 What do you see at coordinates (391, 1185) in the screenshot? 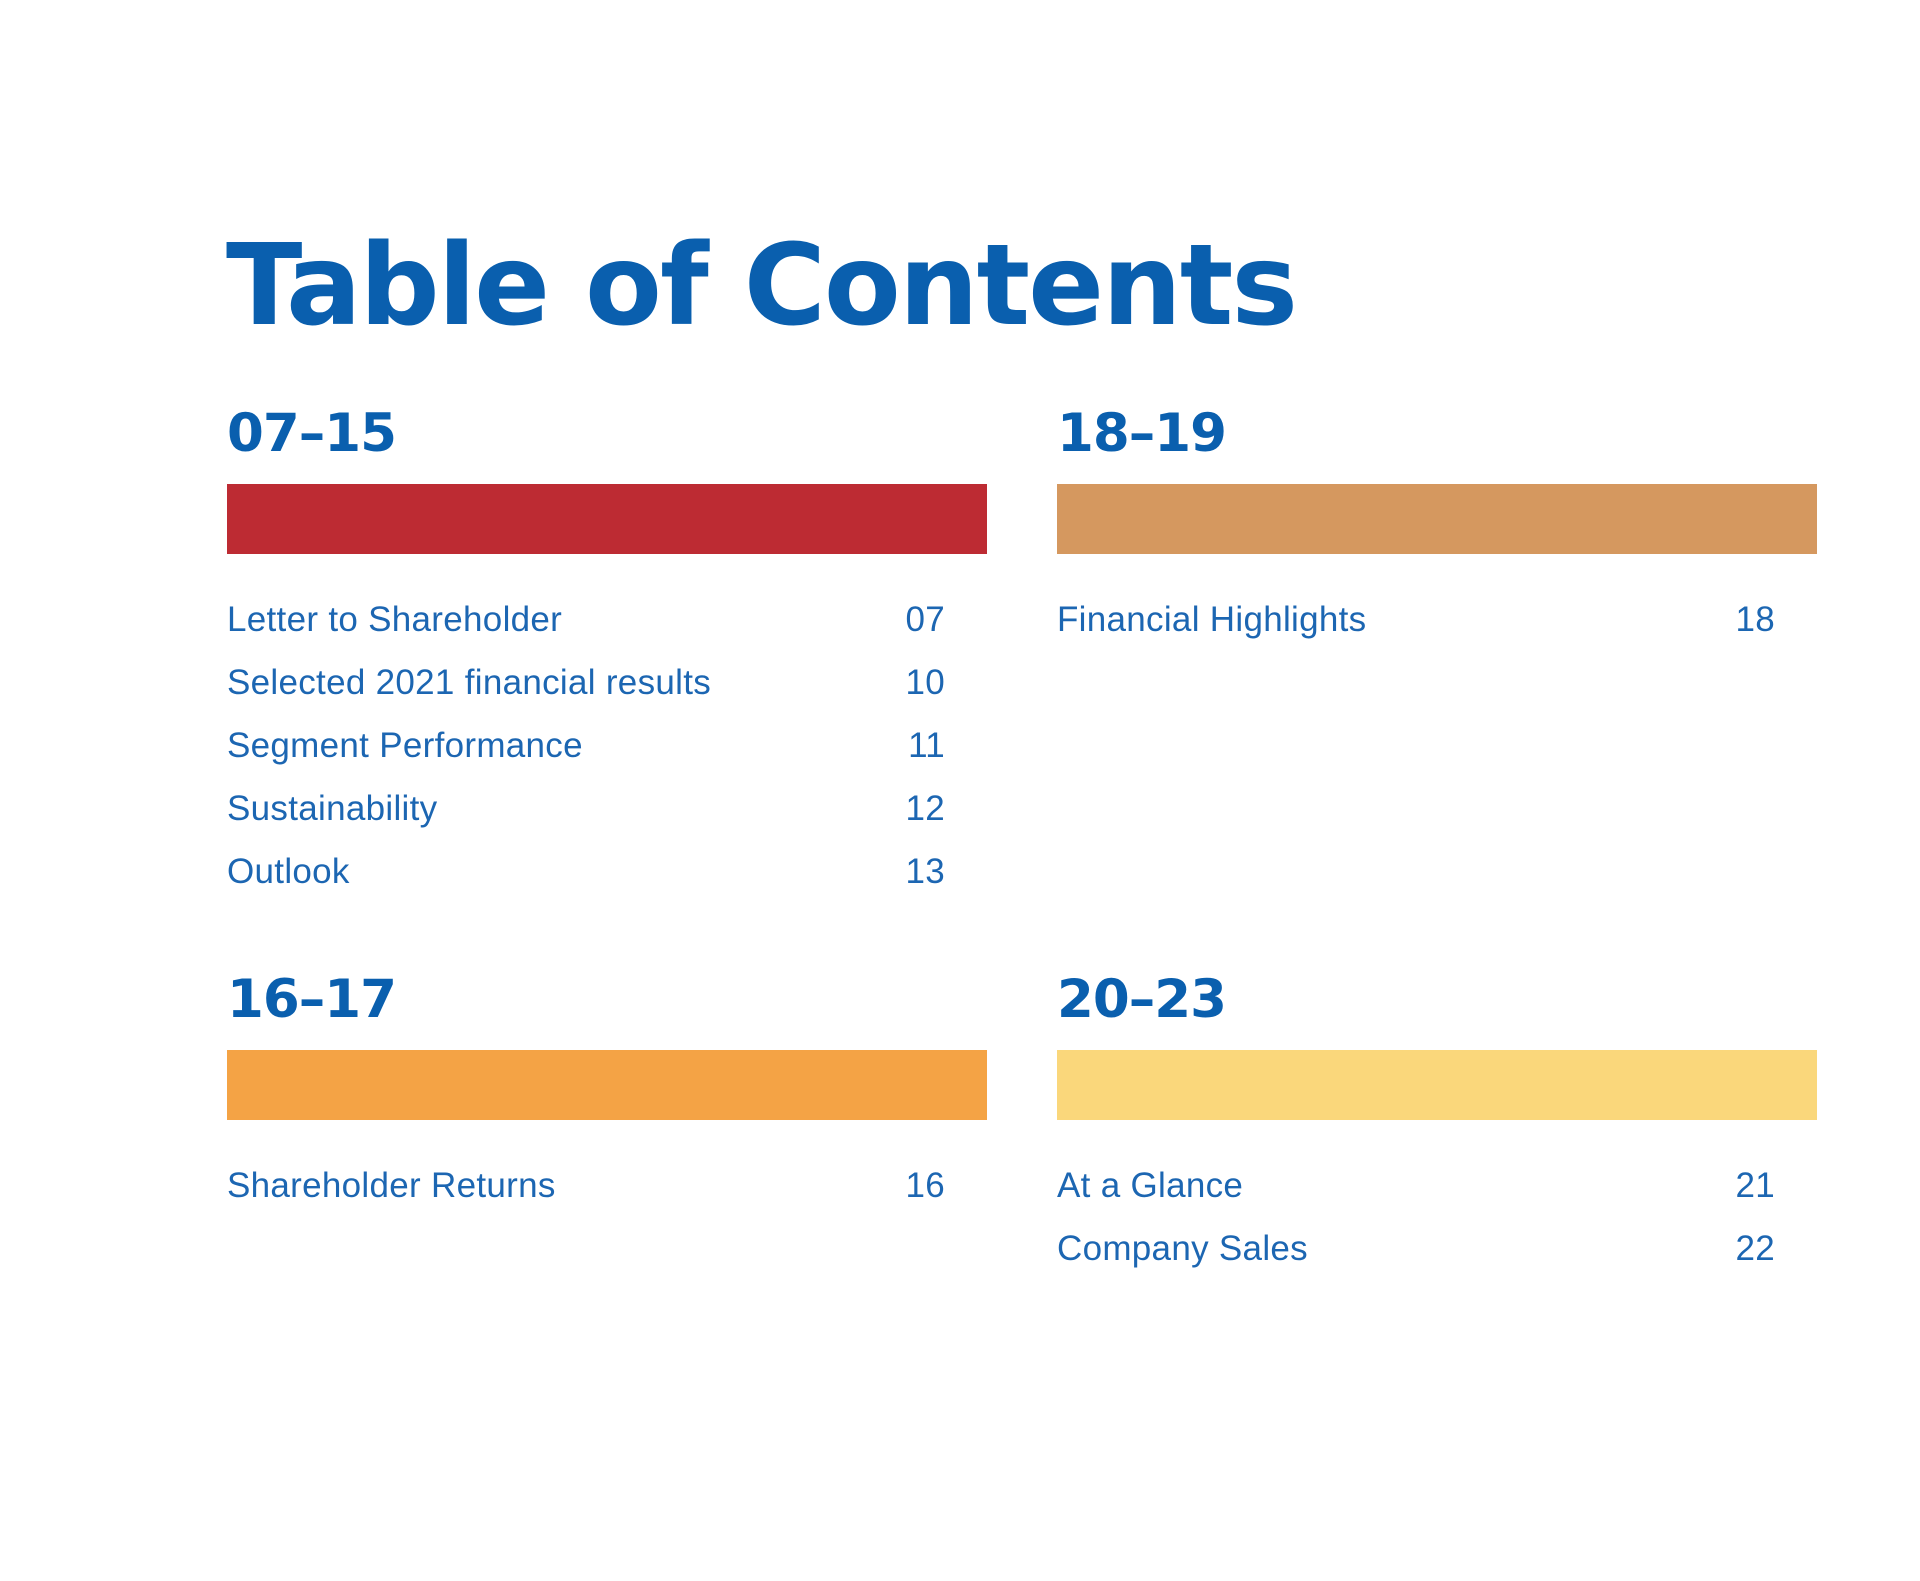
I see `entry-title: Shareholder Returns` at bounding box center [391, 1185].